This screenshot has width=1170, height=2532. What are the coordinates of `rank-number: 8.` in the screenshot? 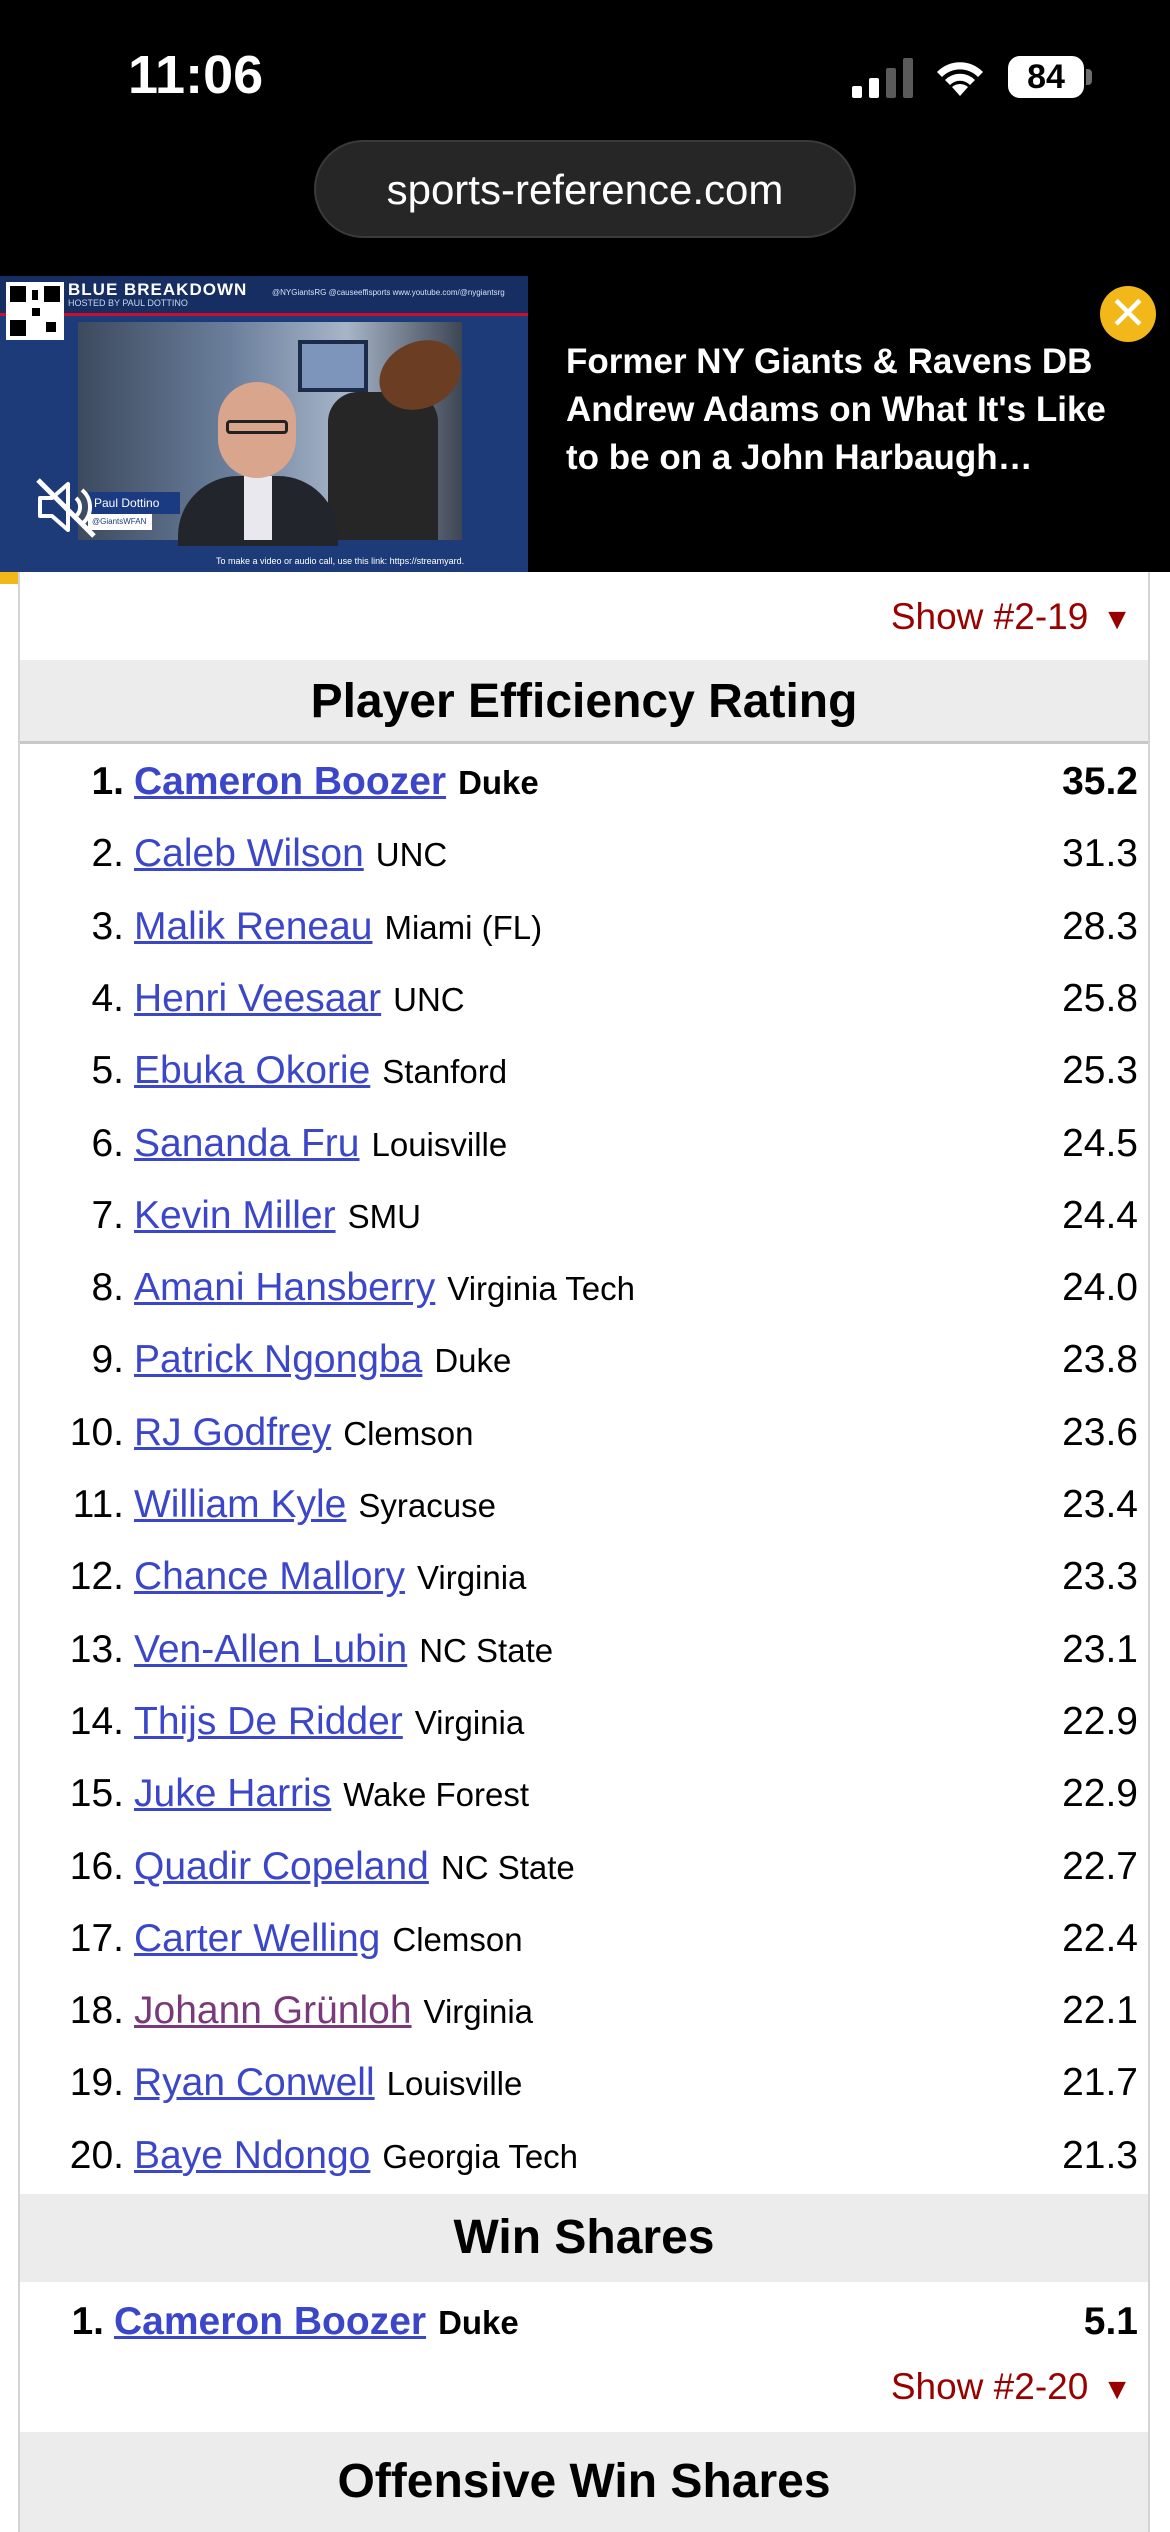 It's located at (107, 1288).